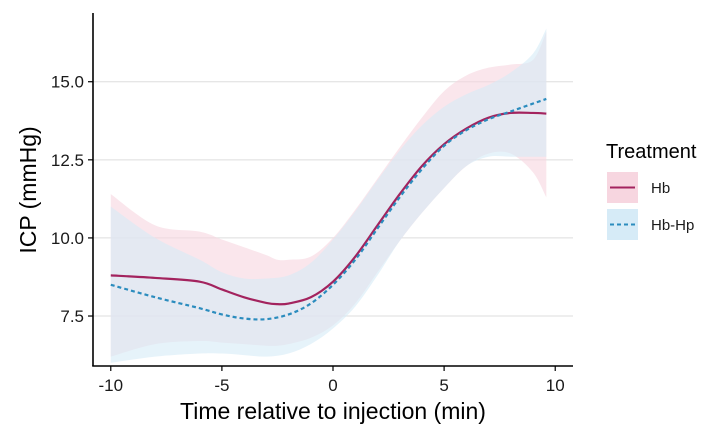 This screenshot has width=709, height=429. I want to click on x-axis-title: Time relative to injection (min), so click(333, 411).